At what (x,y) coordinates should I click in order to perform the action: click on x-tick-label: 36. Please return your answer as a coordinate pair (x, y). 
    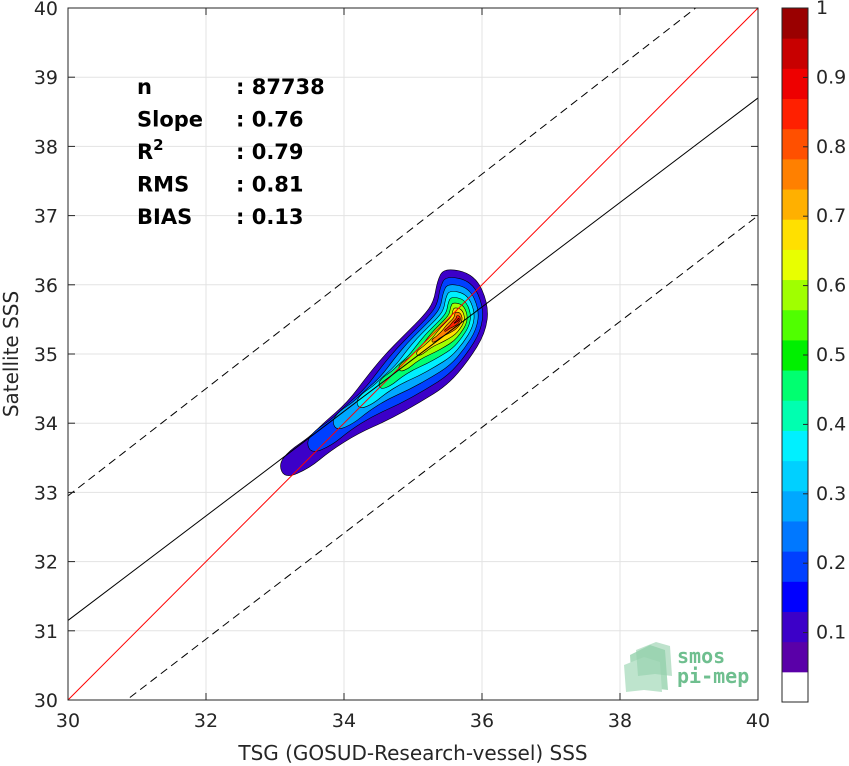
    Looking at the image, I should click on (482, 721).